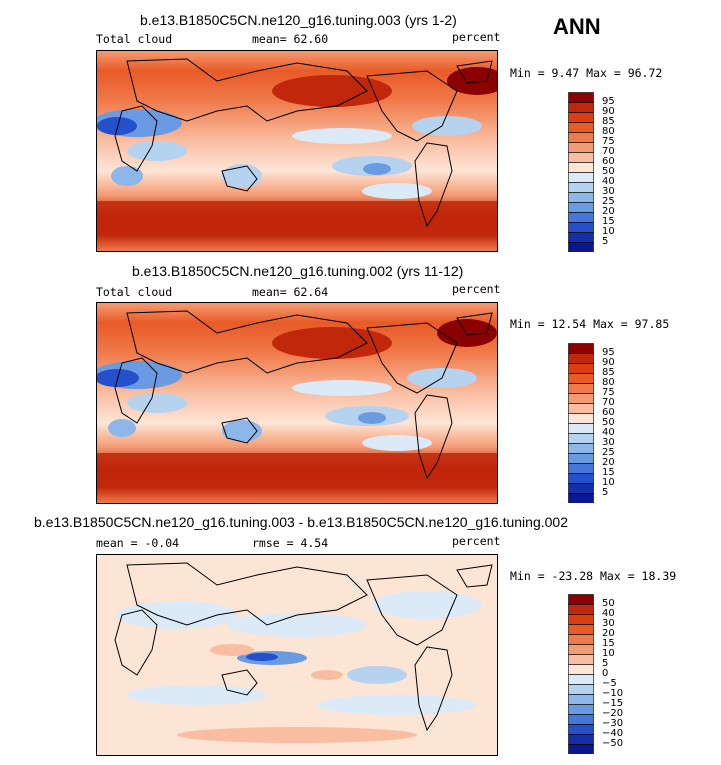 This screenshot has width=721, height=765. I want to click on colorbar-label: −50, so click(613, 743).